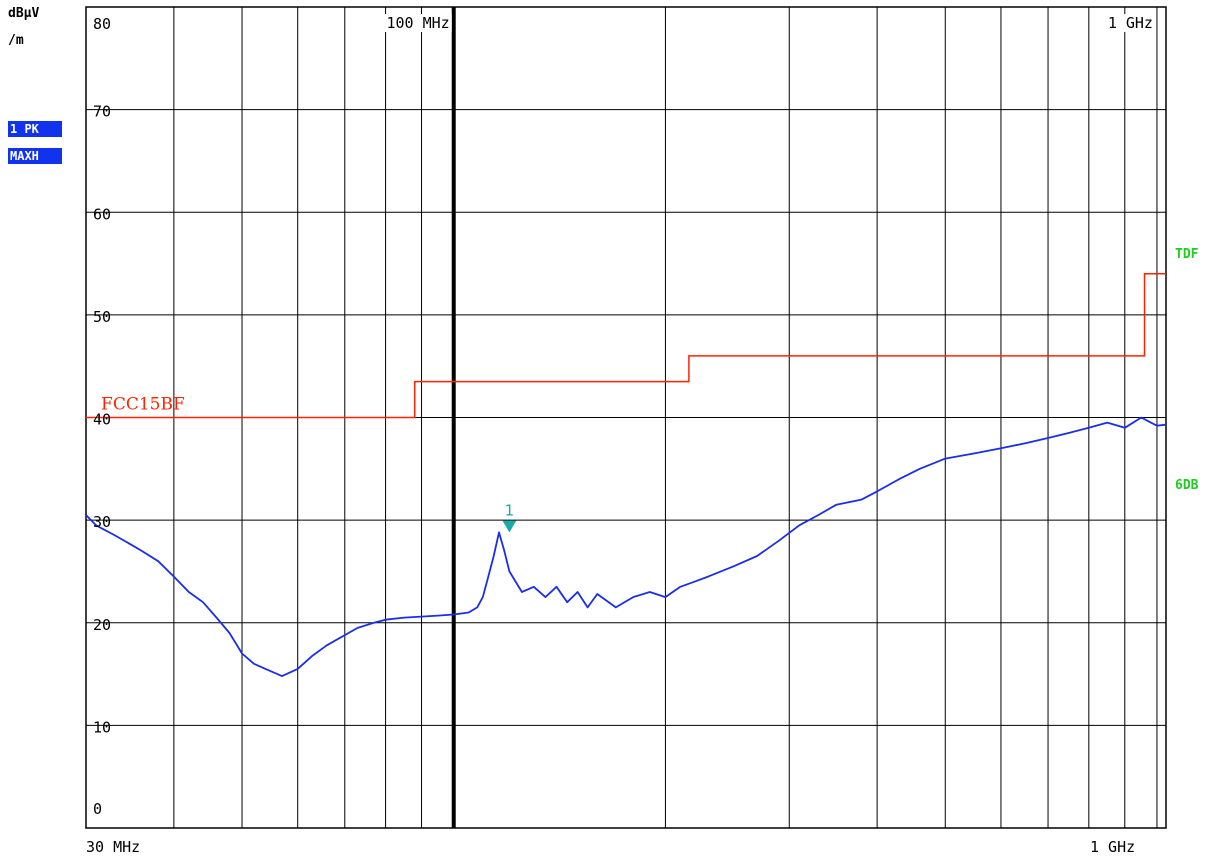 The image size is (1219, 861). Describe the element at coordinates (113, 847) in the screenshot. I see `x-start-label: 30 MHz` at that location.